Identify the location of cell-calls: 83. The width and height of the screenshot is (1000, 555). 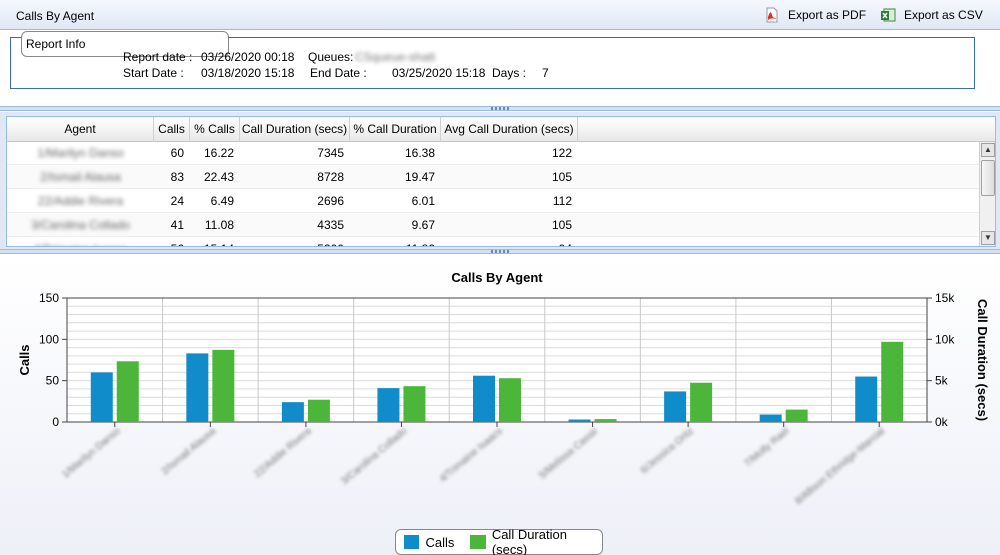
(177, 177).